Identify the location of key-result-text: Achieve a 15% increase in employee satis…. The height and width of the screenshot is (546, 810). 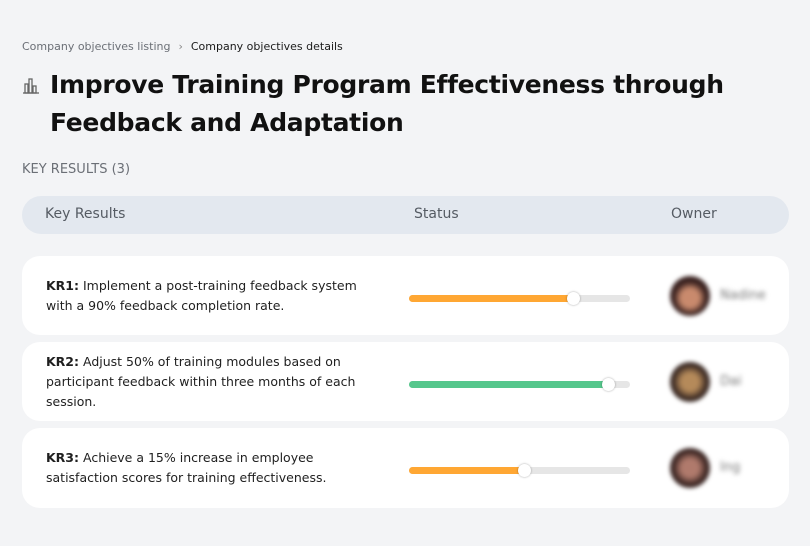
(186, 467).